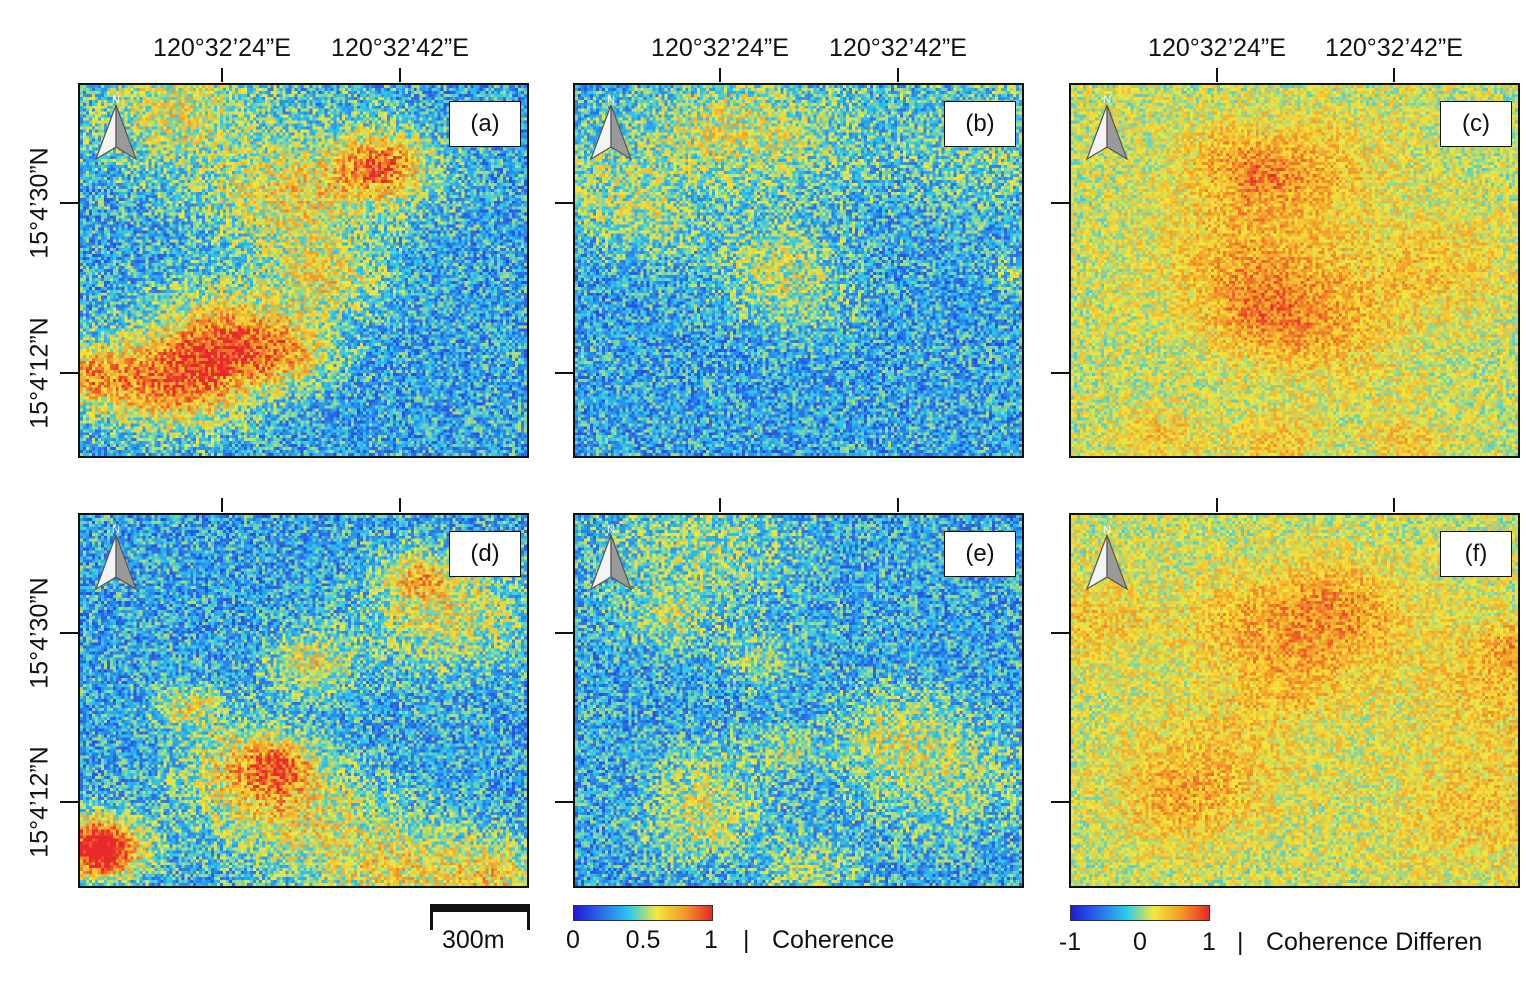 The image size is (1526, 985). What do you see at coordinates (473, 940) in the screenshot?
I see `scale-bar-label: 300m` at bounding box center [473, 940].